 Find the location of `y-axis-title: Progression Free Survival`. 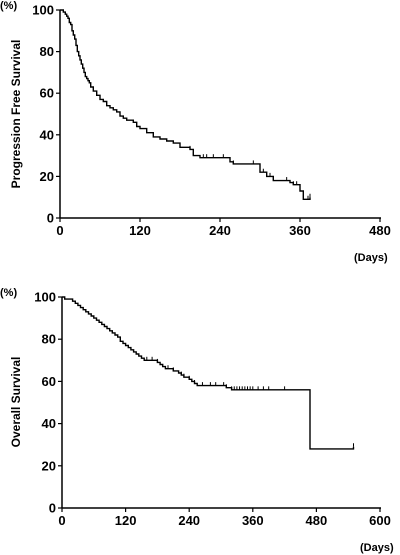

y-axis-title: Progression Free Survival is located at coordinates (16, 114).